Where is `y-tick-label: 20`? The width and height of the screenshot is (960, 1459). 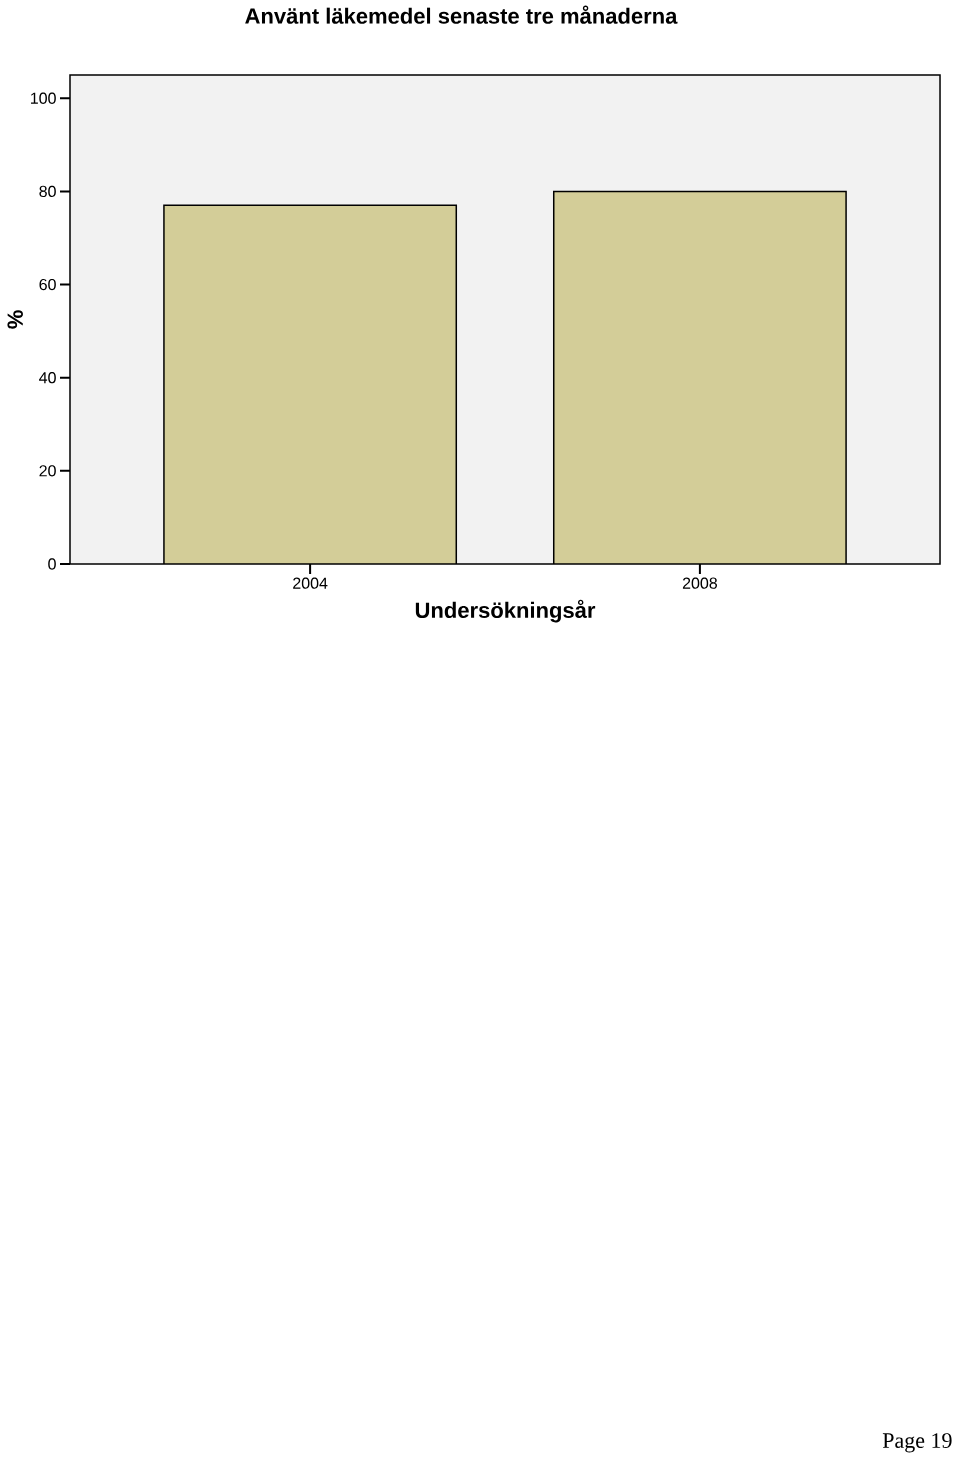 y-tick-label: 20 is located at coordinates (47, 471).